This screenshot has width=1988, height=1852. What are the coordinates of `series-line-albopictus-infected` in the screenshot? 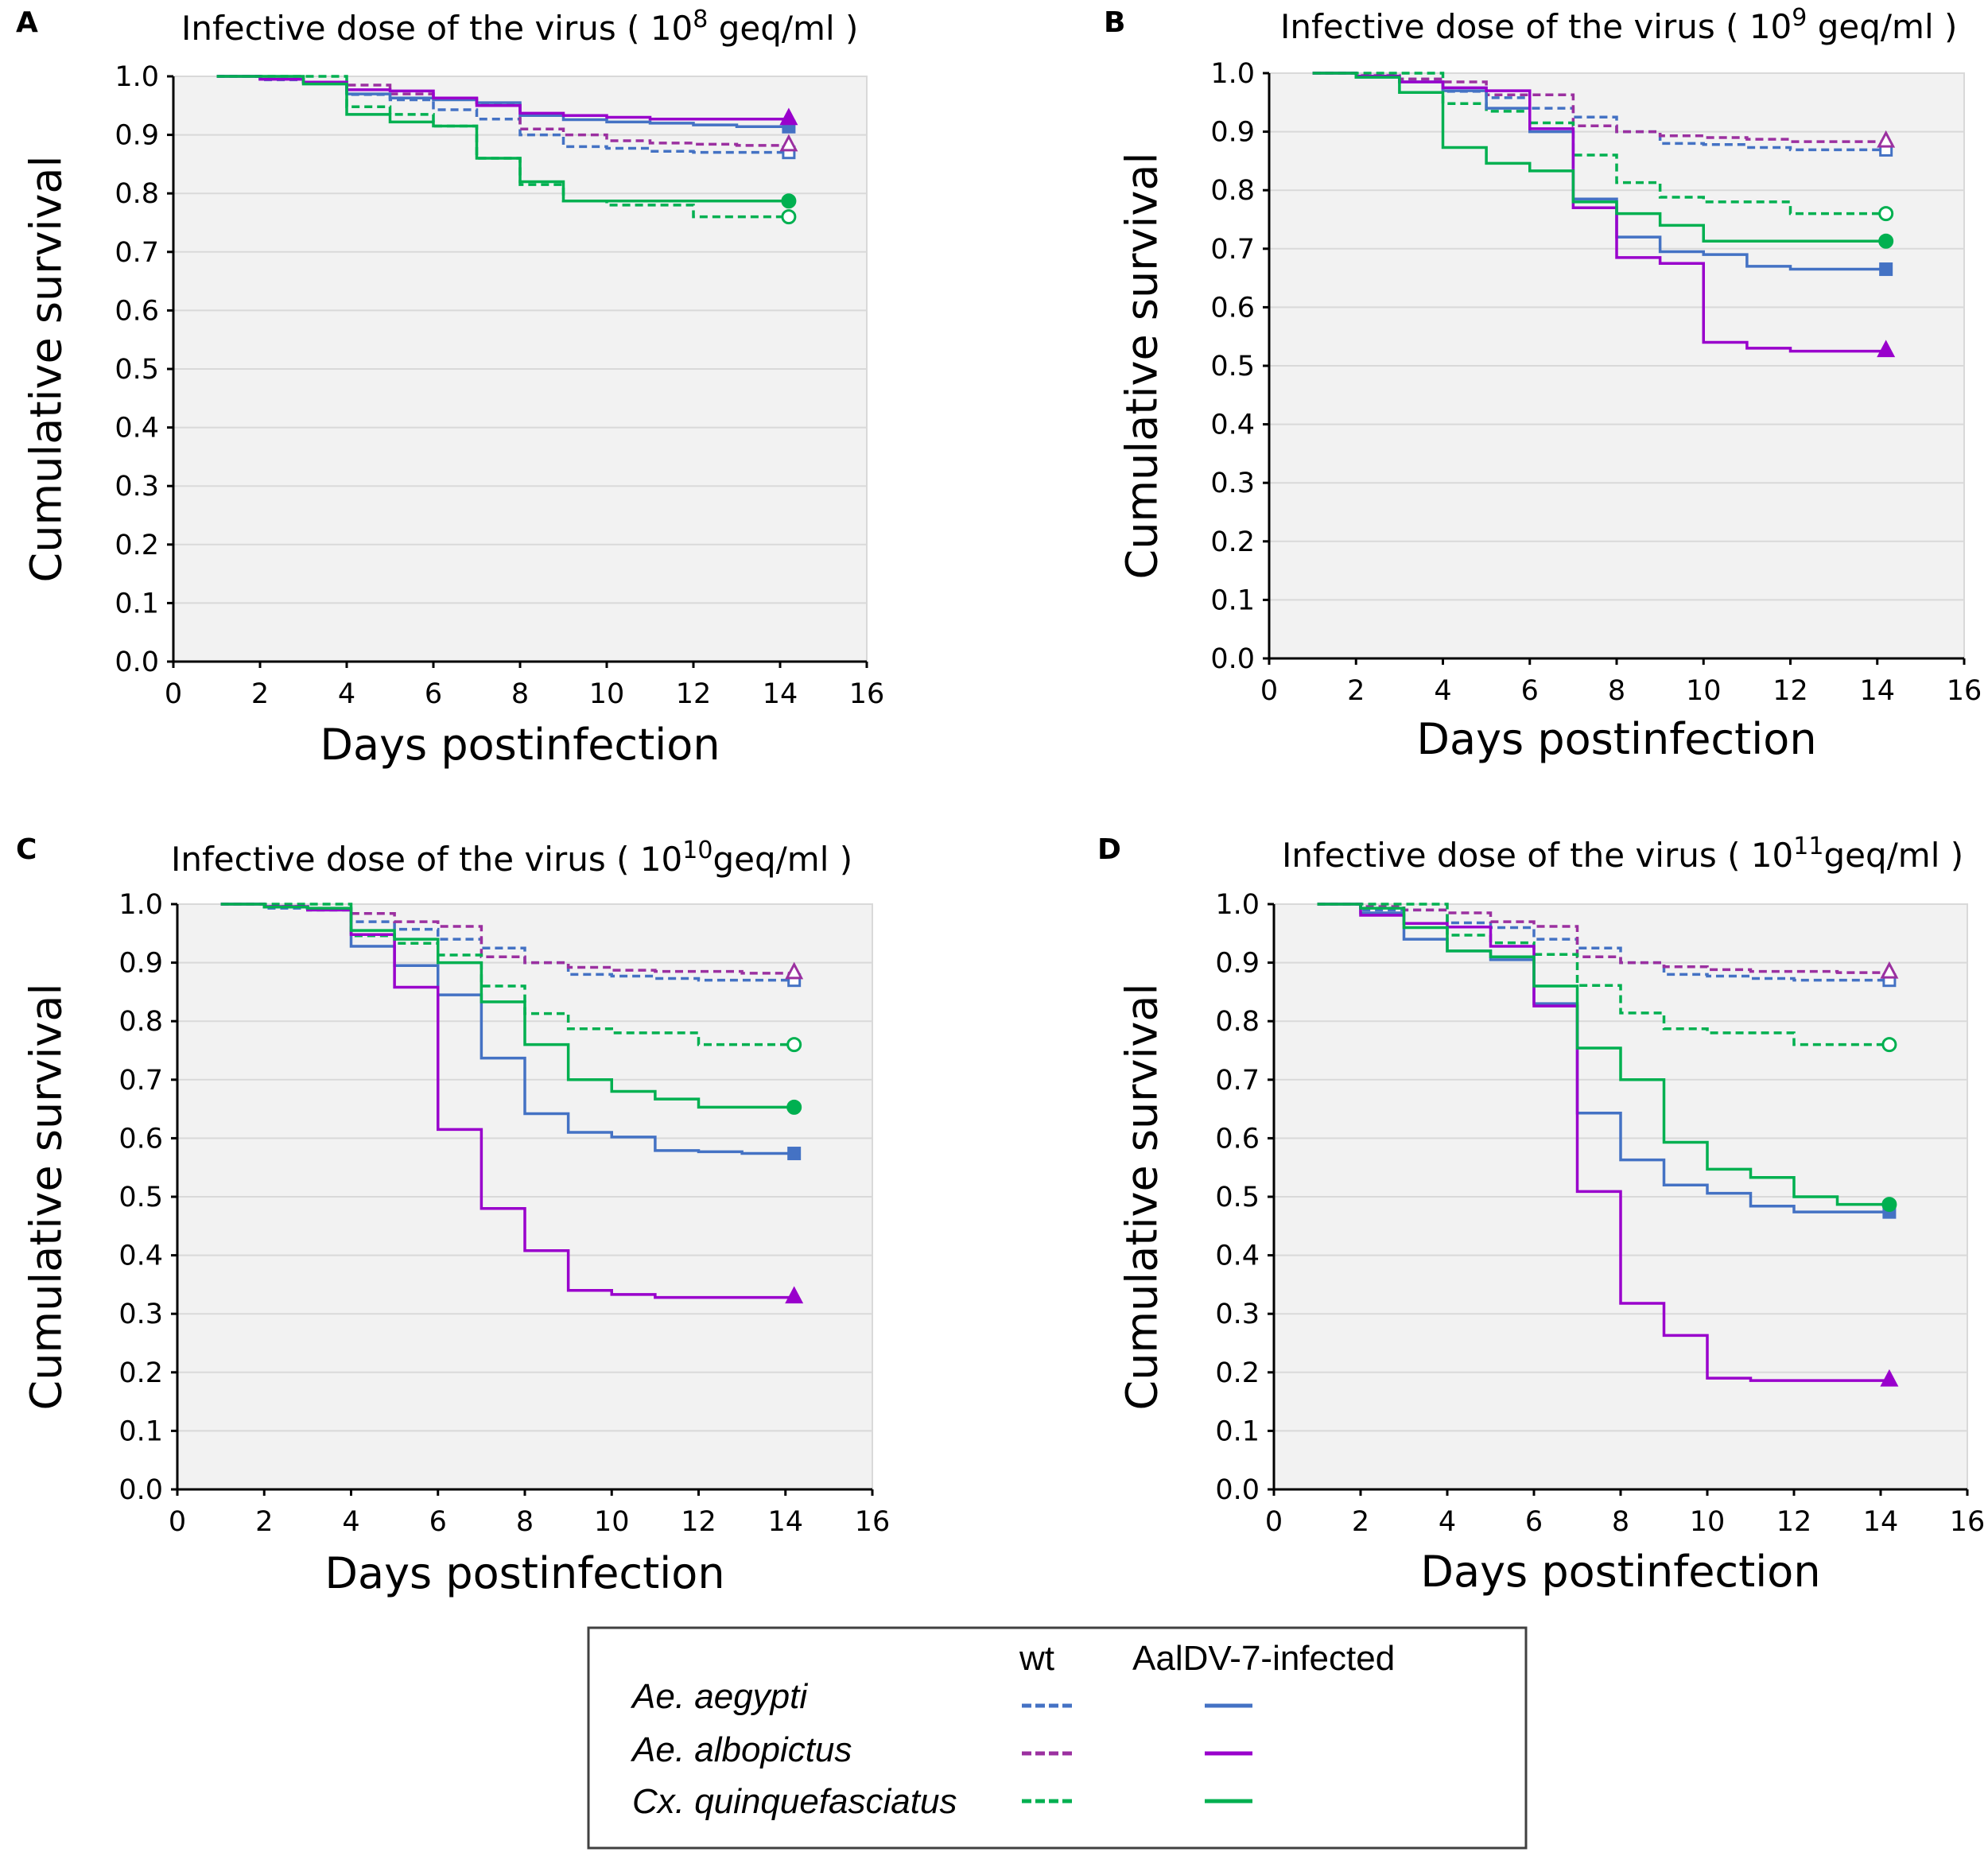 It's located at (1599, 212).